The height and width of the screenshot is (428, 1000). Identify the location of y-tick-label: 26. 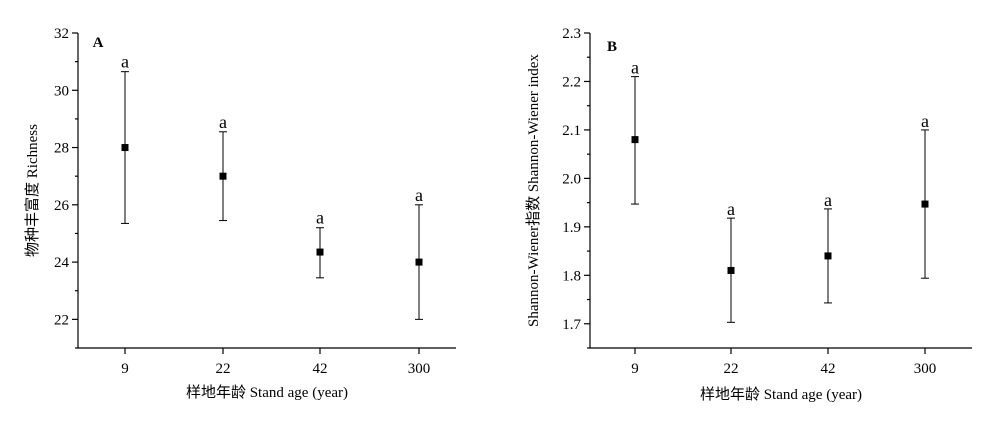
(62, 206).